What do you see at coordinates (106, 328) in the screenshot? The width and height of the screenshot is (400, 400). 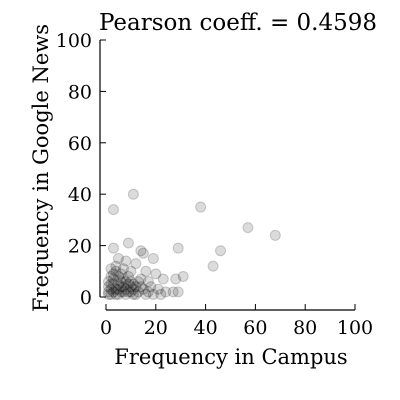 I see `x-tick-label: 0` at bounding box center [106, 328].